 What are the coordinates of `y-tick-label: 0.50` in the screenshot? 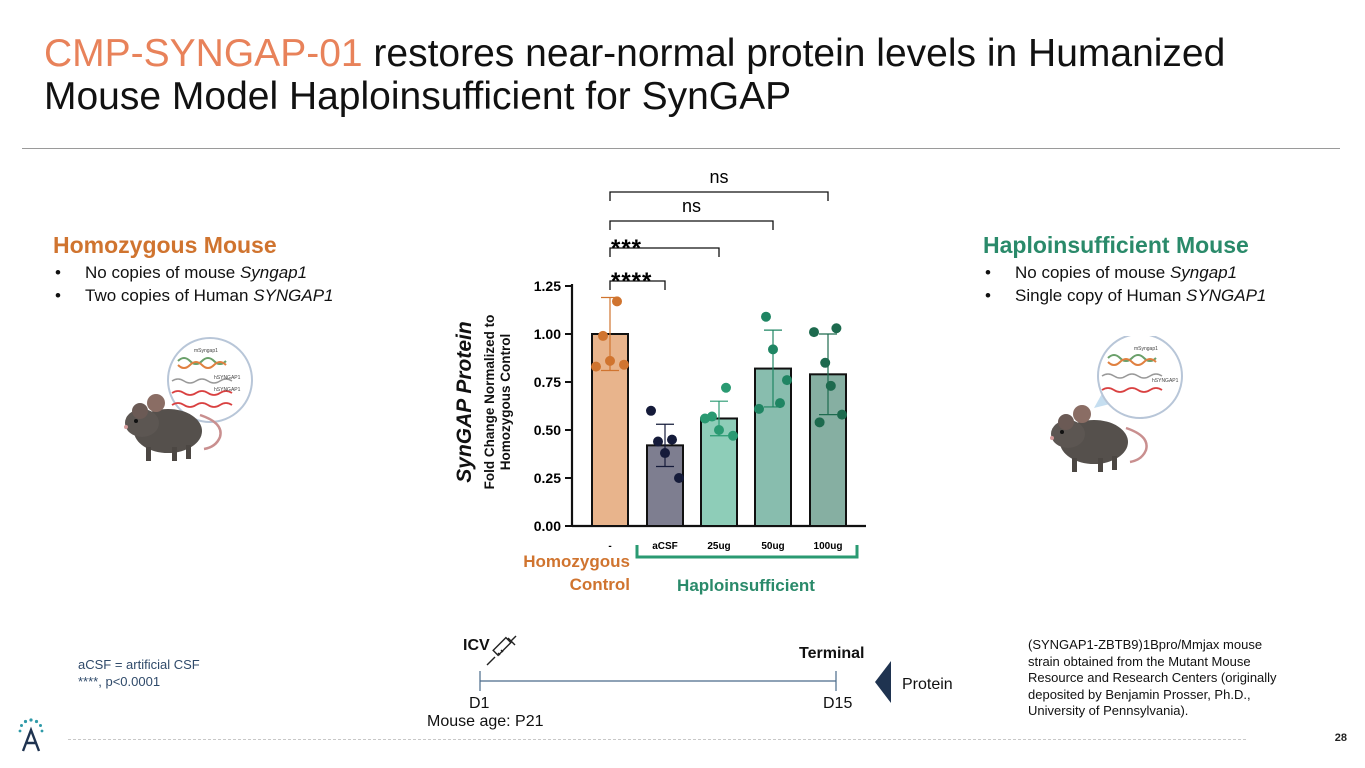 It's located at (547, 430).